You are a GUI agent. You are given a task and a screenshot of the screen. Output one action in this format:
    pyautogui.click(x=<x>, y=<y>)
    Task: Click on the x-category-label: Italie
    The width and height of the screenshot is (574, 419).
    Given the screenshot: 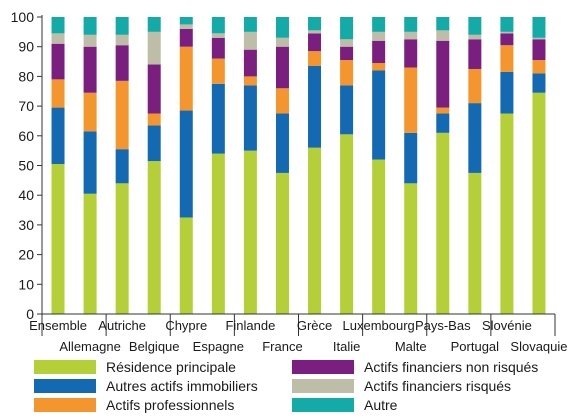 What is the action you would take?
    pyautogui.click(x=346, y=346)
    